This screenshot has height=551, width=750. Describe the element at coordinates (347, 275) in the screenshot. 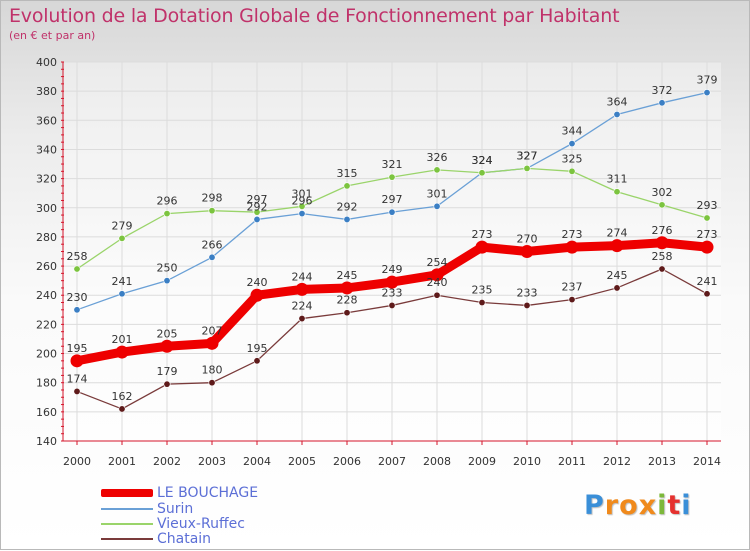

I see `data-label-le-bouchage: 245` at that location.